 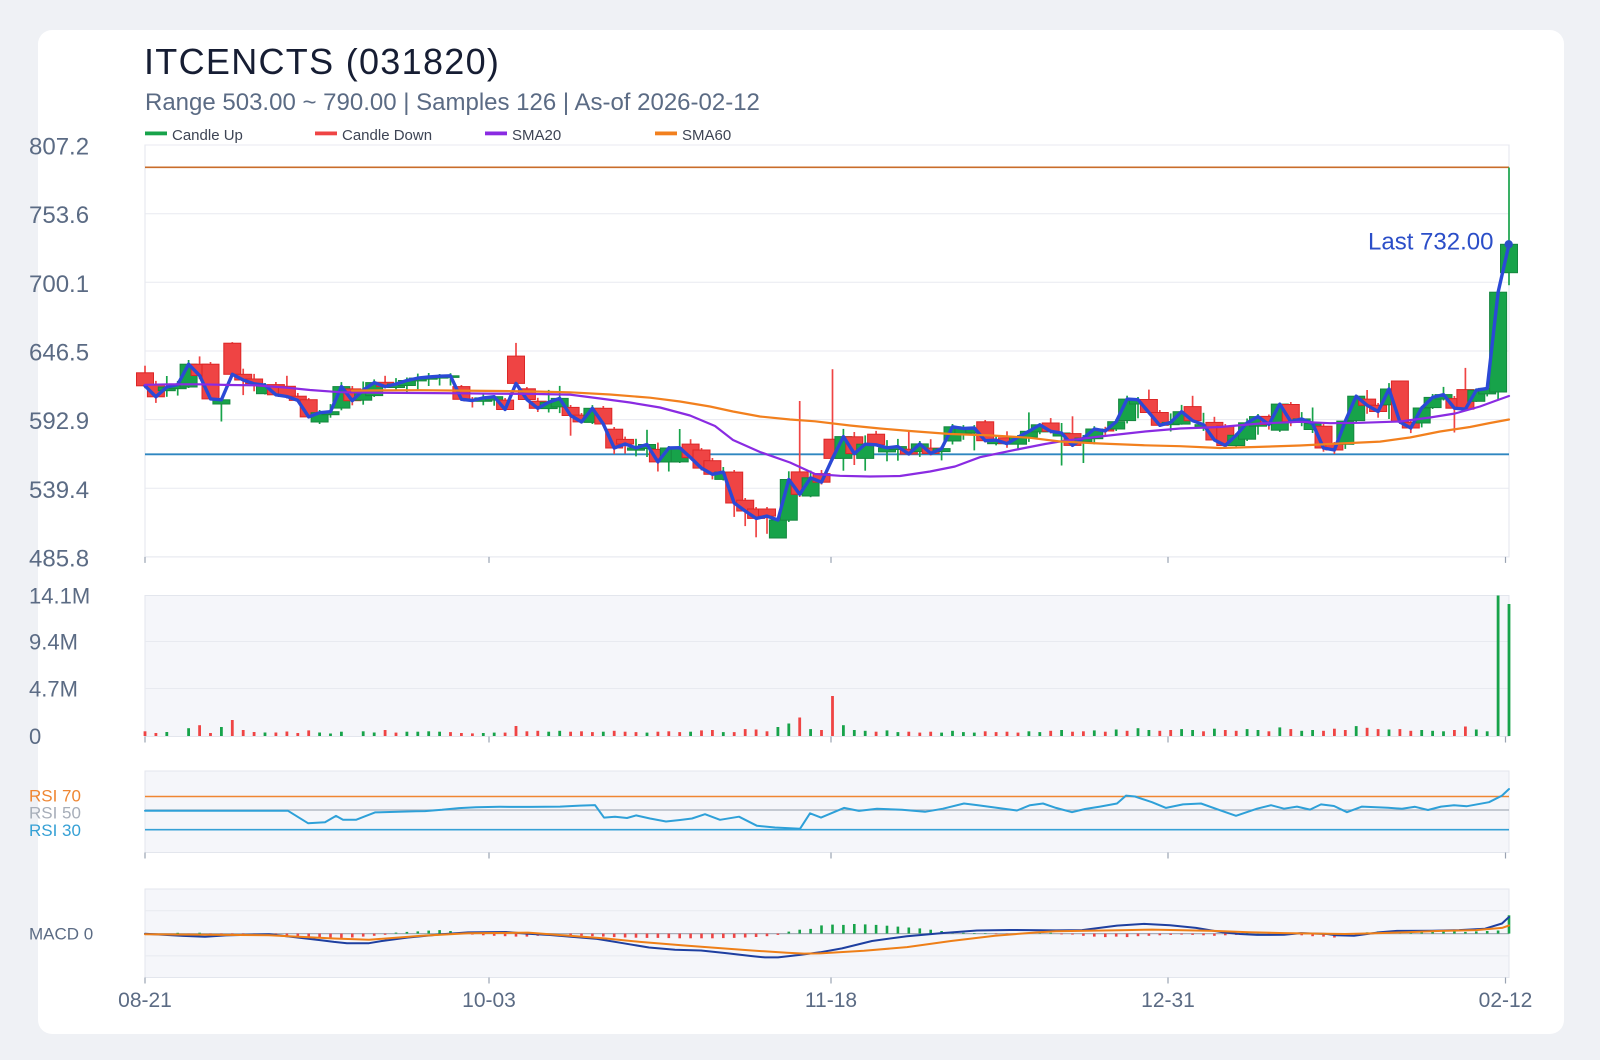 I want to click on svg-text: 539.4, so click(x=59, y=490).